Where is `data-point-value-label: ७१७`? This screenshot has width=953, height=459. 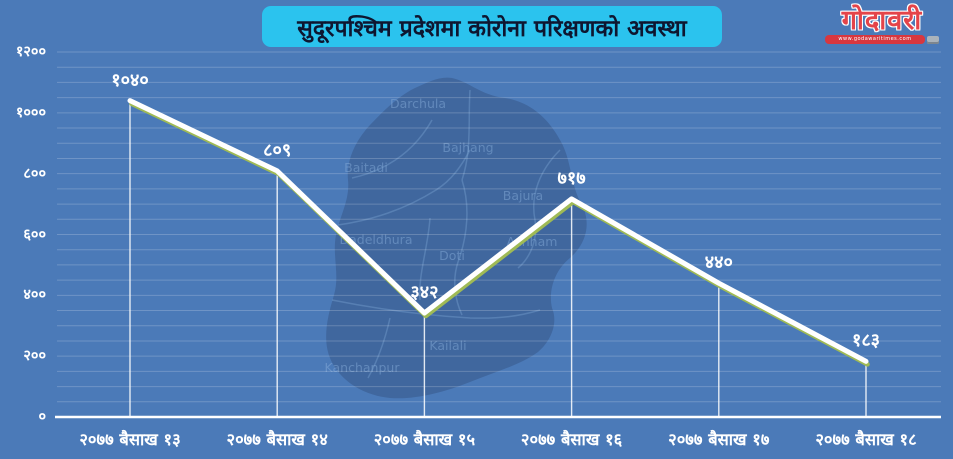 data-point-value-label: ७१७ is located at coordinates (571, 178).